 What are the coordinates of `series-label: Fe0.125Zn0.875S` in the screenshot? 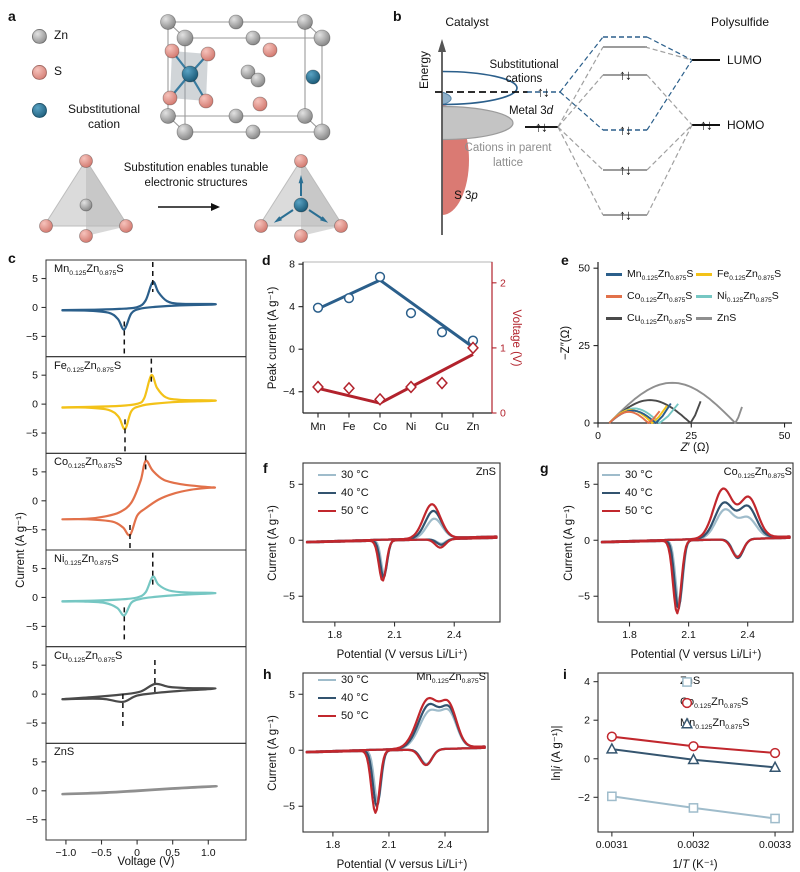 It's located at (88, 366).